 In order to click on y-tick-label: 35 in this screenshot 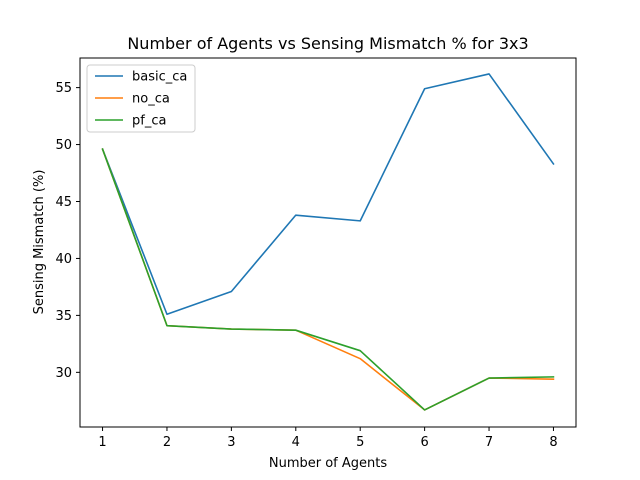, I will do `click(63, 316)`.